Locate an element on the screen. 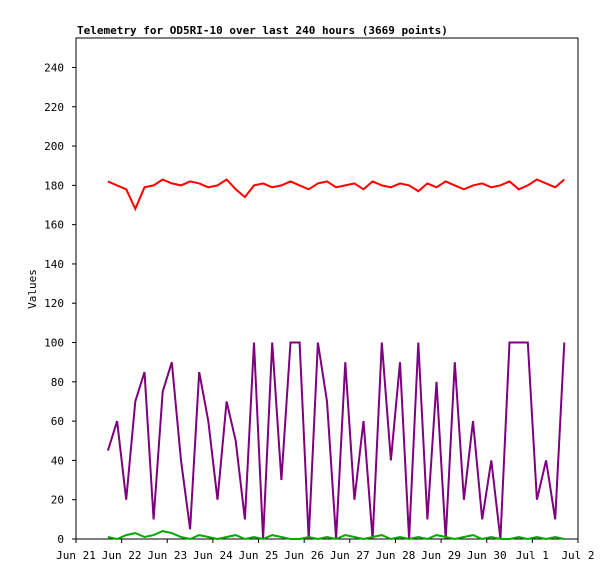 Image resolution: width=615 pixels, height=579 pixels. y-tick-label: 20 is located at coordinates (57, 500).